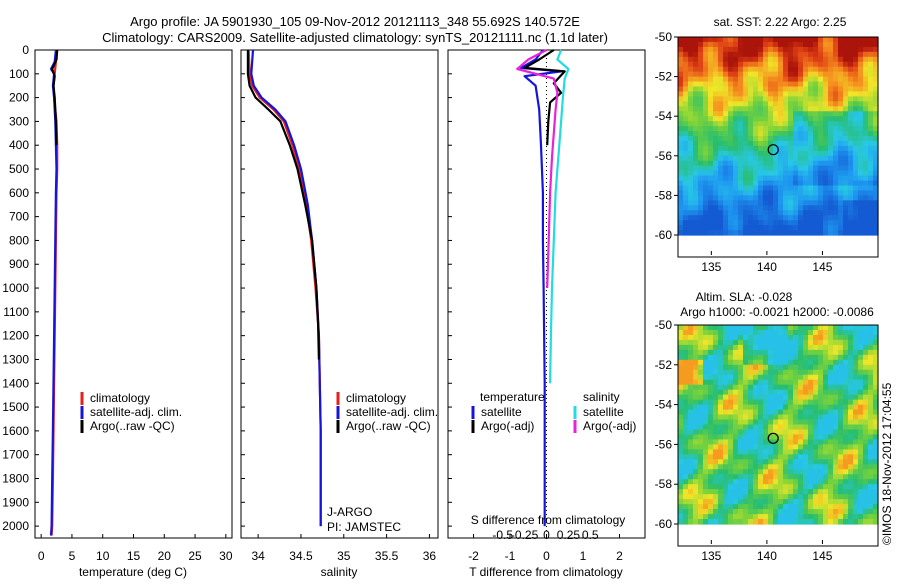  What do you see at coordinates (569, 535) in the screenshot?
I see `secondary-x-tick-label: 0.25` at bounding box center [569, 535].